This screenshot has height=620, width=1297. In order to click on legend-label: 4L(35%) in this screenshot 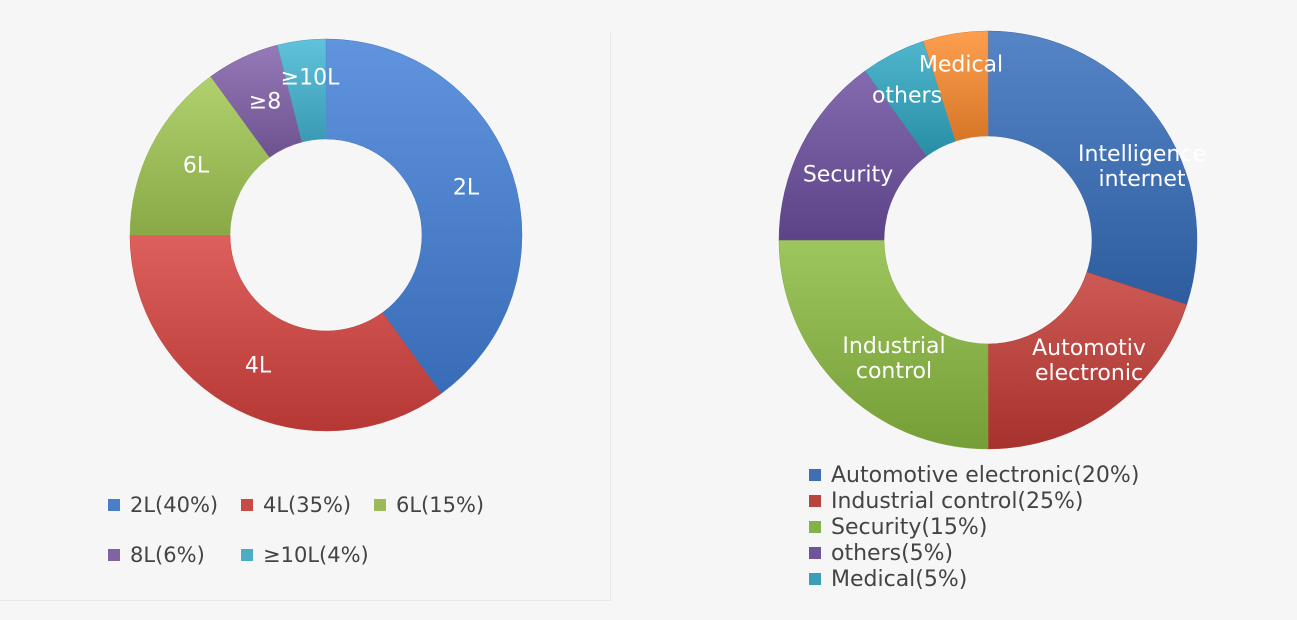, I will do `click(307, 505)`.